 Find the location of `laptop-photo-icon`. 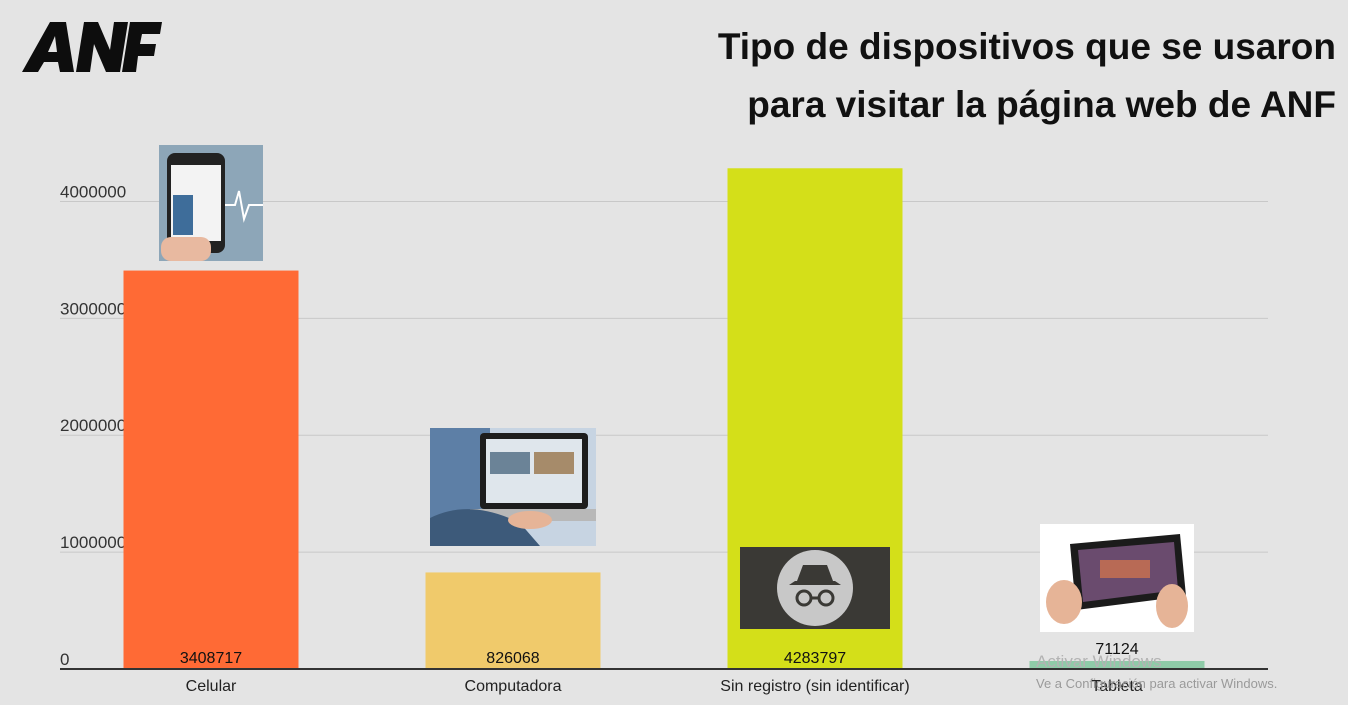

laptop-photo-icon is located at coordinates (513, 487).